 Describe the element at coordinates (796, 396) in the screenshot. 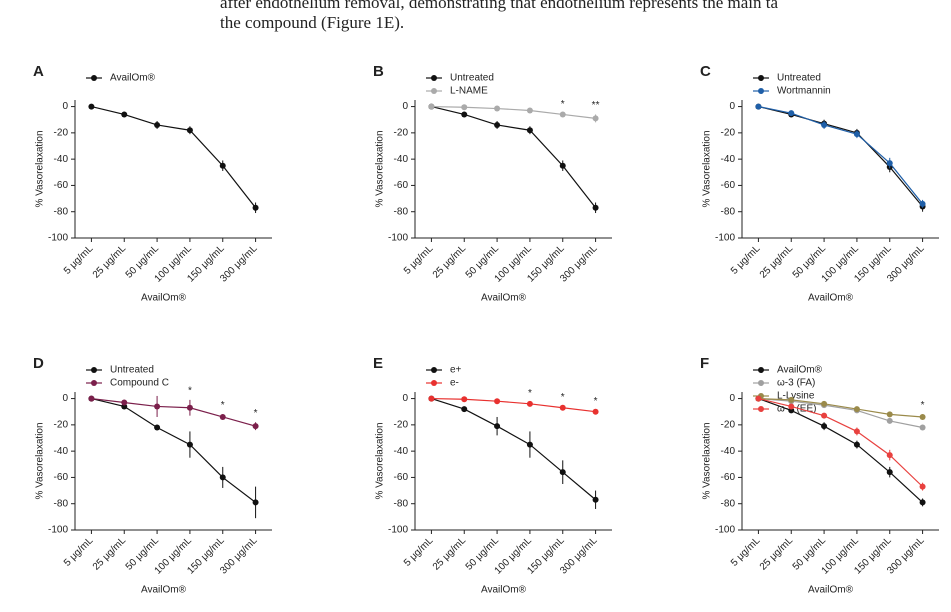

I see `legend-label: L-Lysine` at that location.